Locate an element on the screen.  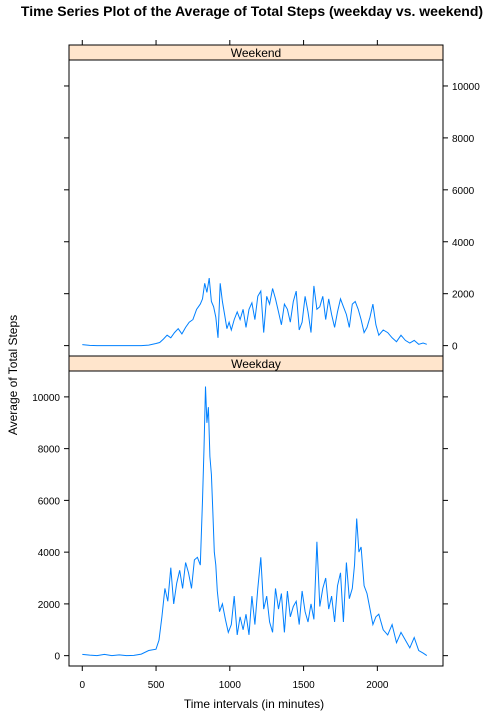
y-tick-label-weekday-2000: 2000 is located at coordinates (49, 605).